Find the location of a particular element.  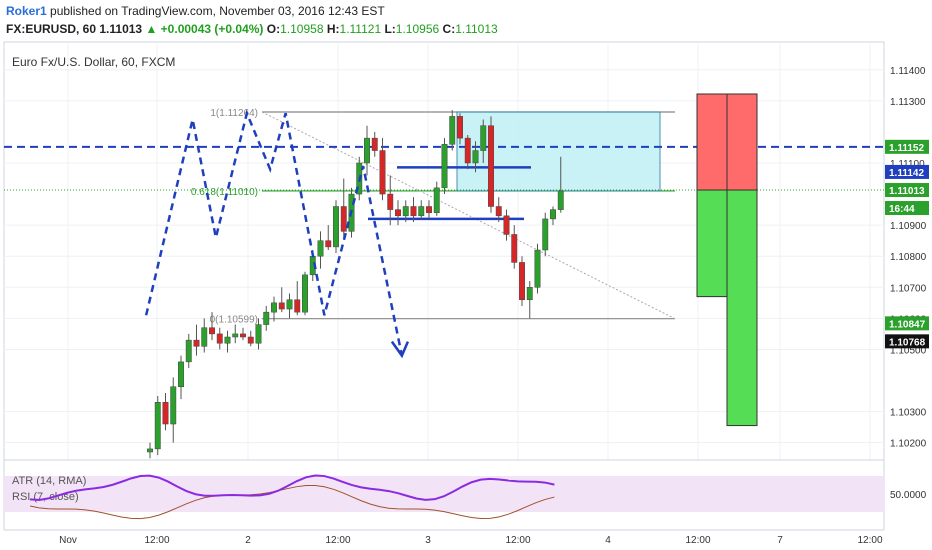

atr-label: ATR (14, RMA) is located at coordinates (49, 481).